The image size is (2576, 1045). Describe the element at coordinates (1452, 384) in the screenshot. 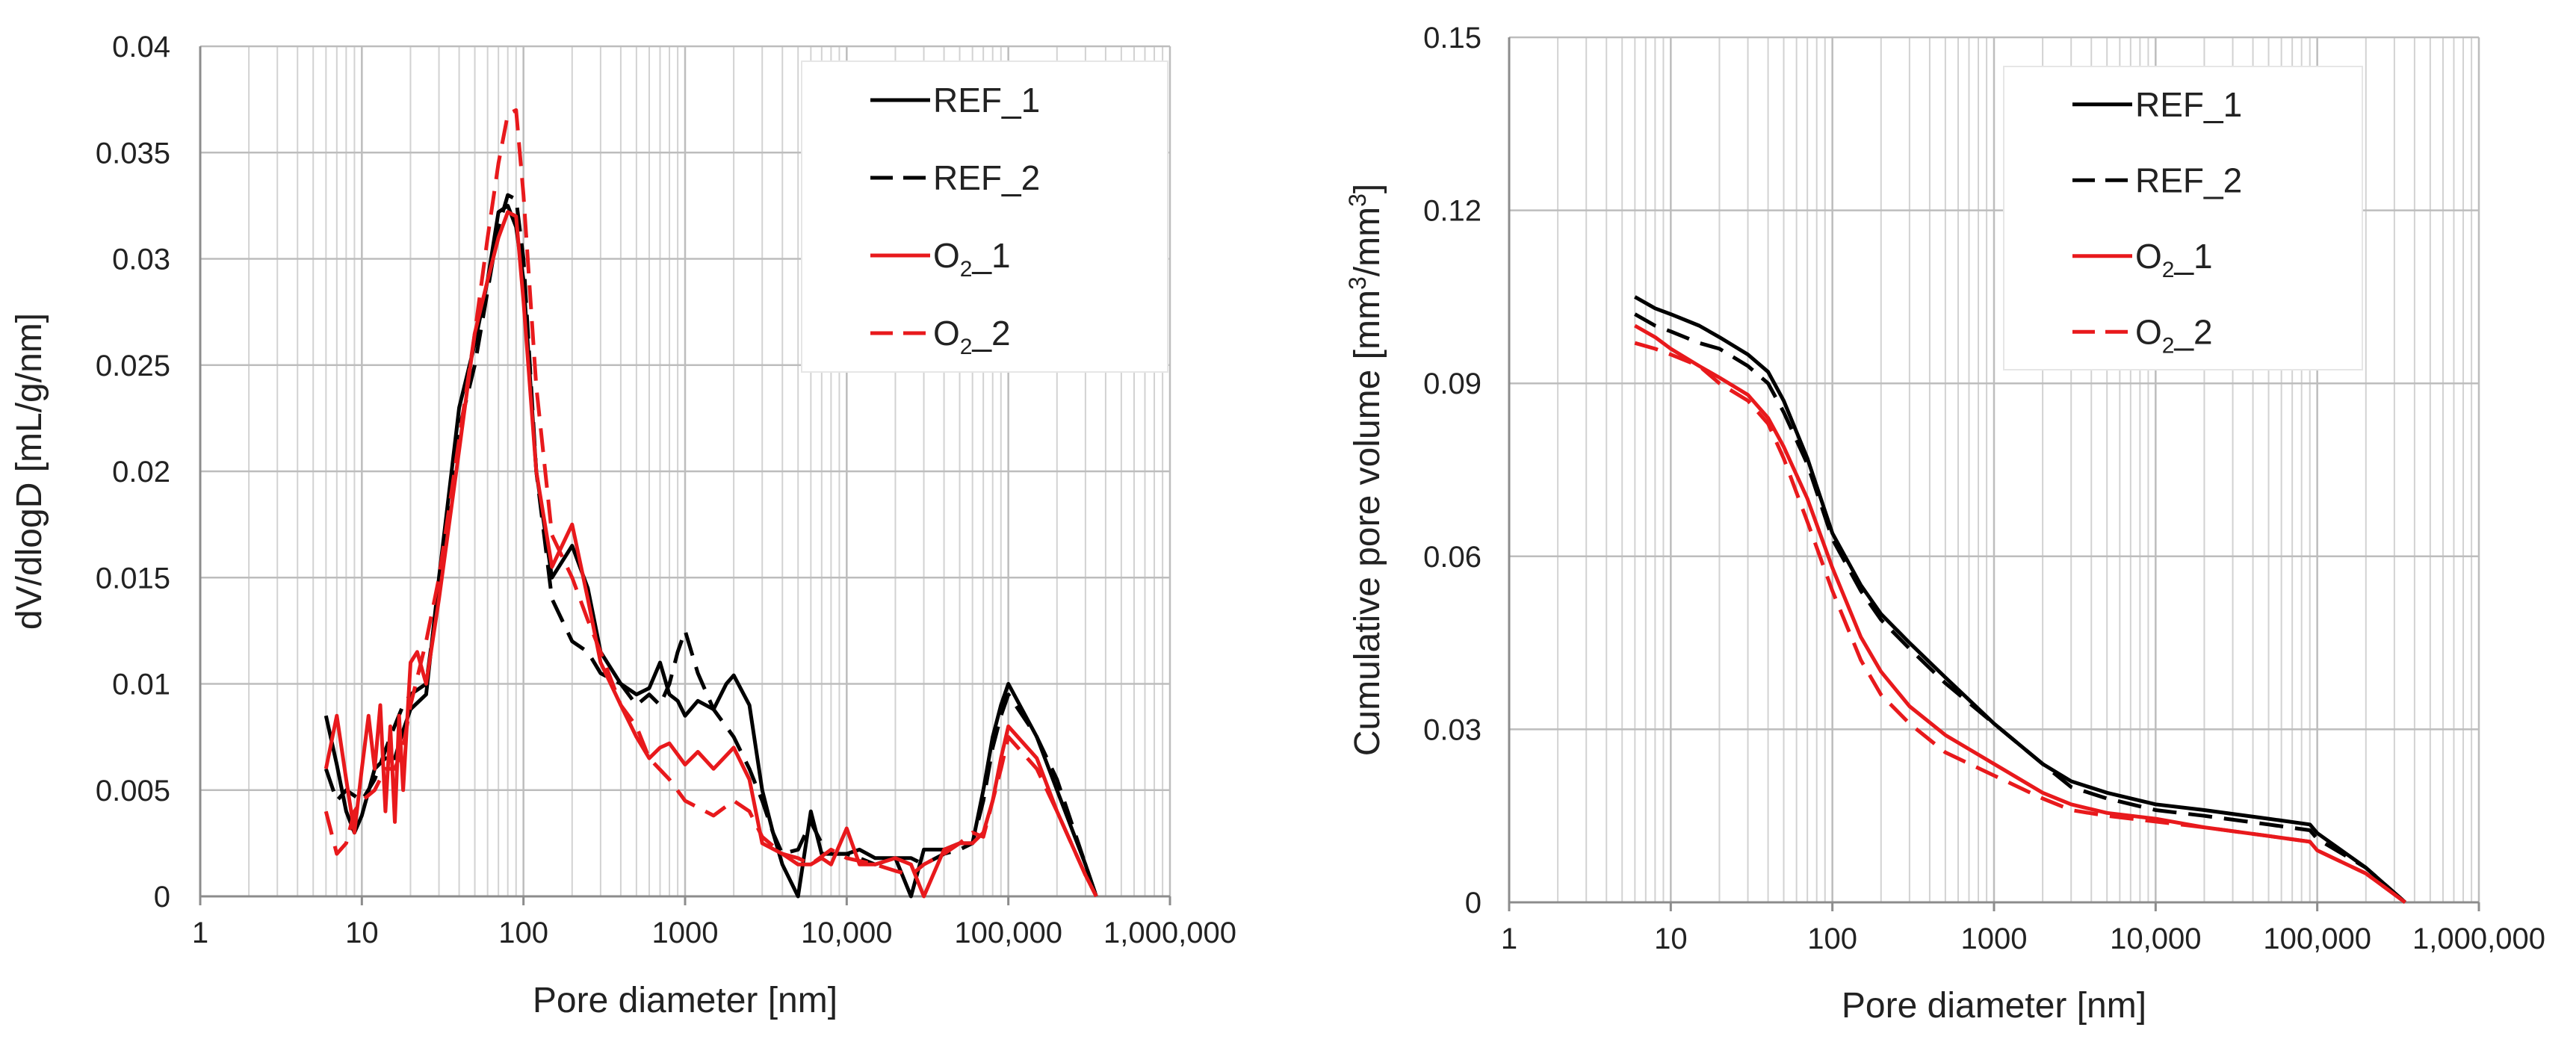

I see `y-tick-label: 0.09` at that location.